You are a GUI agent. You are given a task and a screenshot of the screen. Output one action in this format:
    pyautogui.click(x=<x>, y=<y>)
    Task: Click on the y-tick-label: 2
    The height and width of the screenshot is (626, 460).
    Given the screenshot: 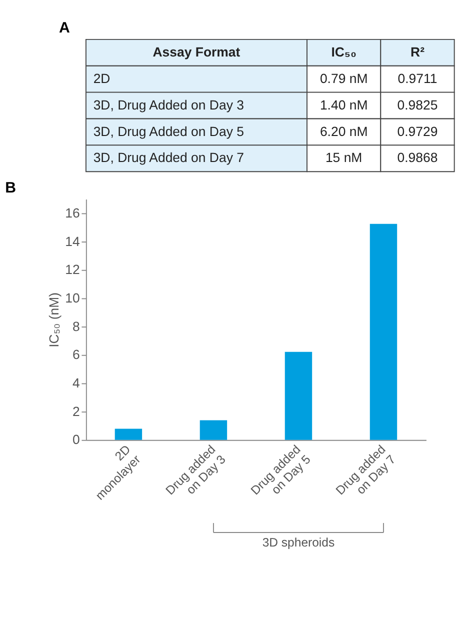 What is the action you would take?
    pyautogui.click(x=76, y=411)
    